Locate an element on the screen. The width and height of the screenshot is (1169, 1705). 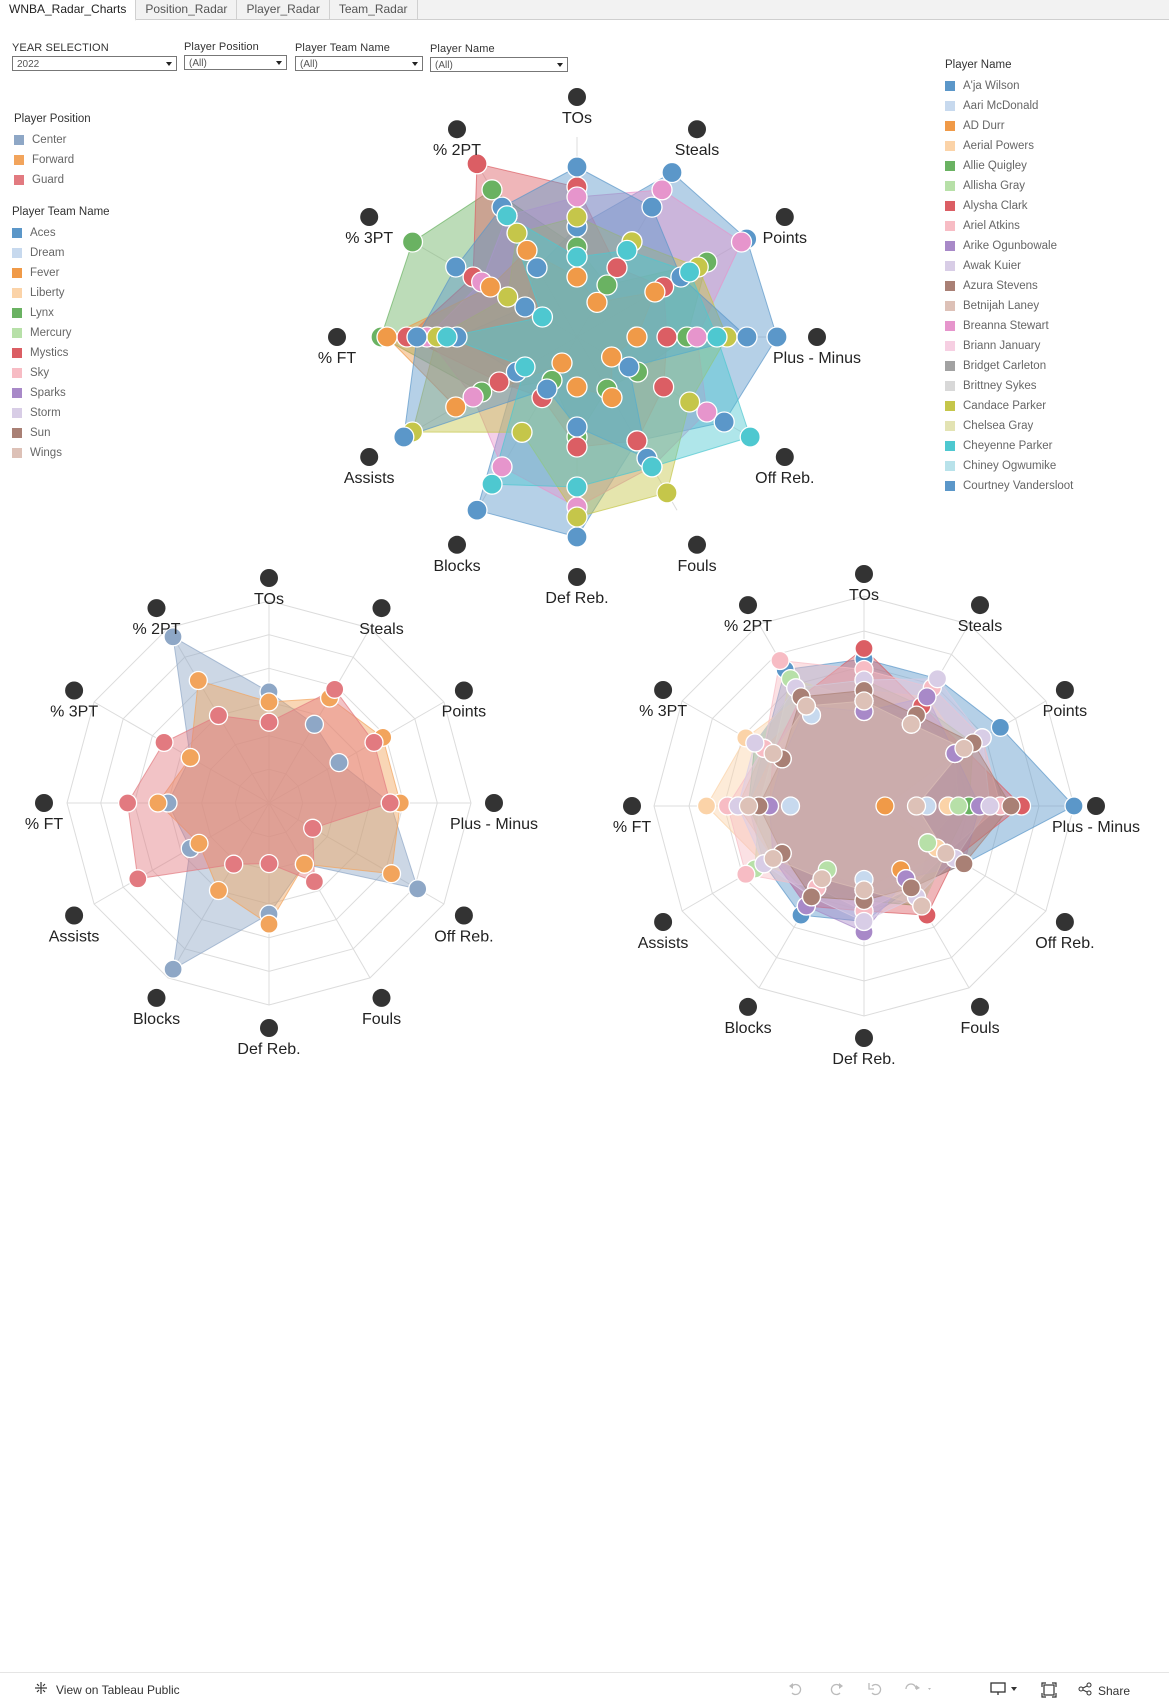
player-legend-item: Bridget Carleton is located at coordinates (1050, 366).